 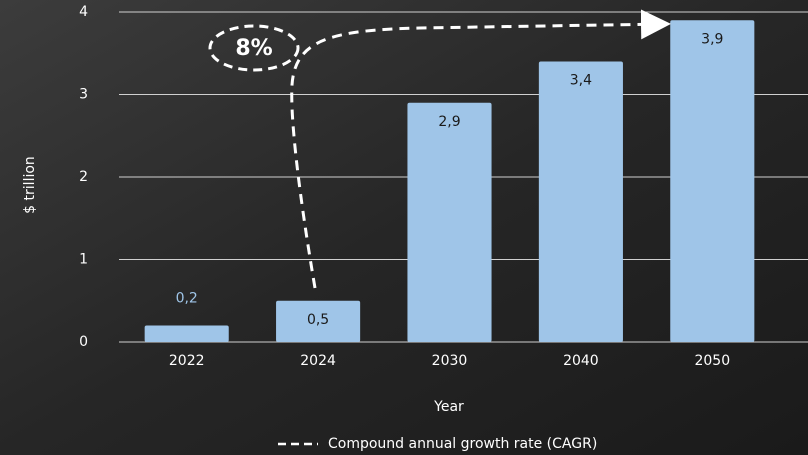 I want to click on annotation-ellipse, so click(x=254, y=48).